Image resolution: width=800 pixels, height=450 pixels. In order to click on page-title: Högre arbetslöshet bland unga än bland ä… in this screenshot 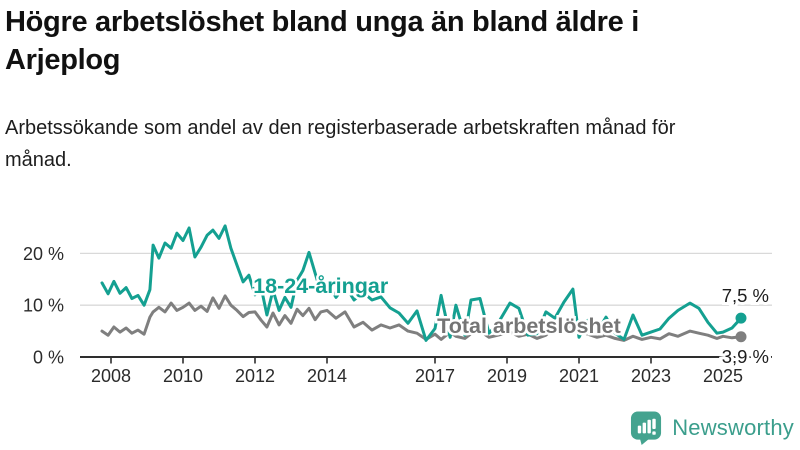, I will do `click(322, 41)`.